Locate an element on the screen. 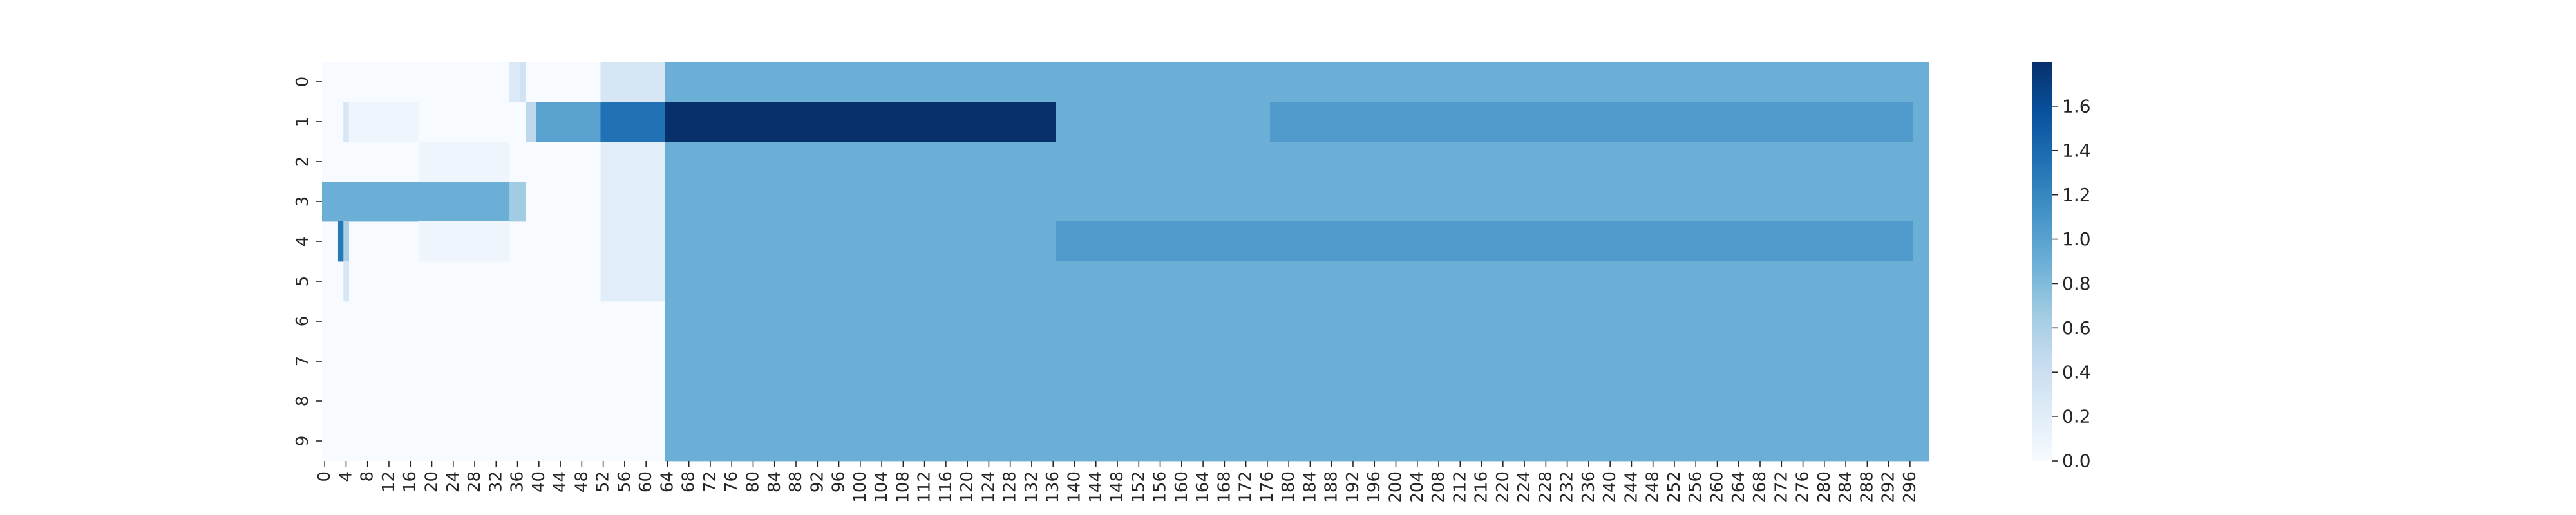 This screenshot has width=2576, height=515. y-tick-label: 4 is located at coordinates (302, 242).